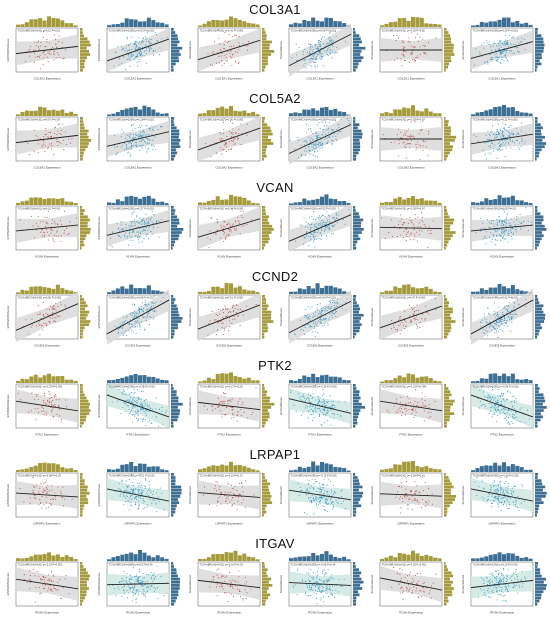 This screenshot has width=550, height=625. Describe the element at coordinates (190, 139) in the screenshot. I see `y-axis-label: StromalScore` at that location.